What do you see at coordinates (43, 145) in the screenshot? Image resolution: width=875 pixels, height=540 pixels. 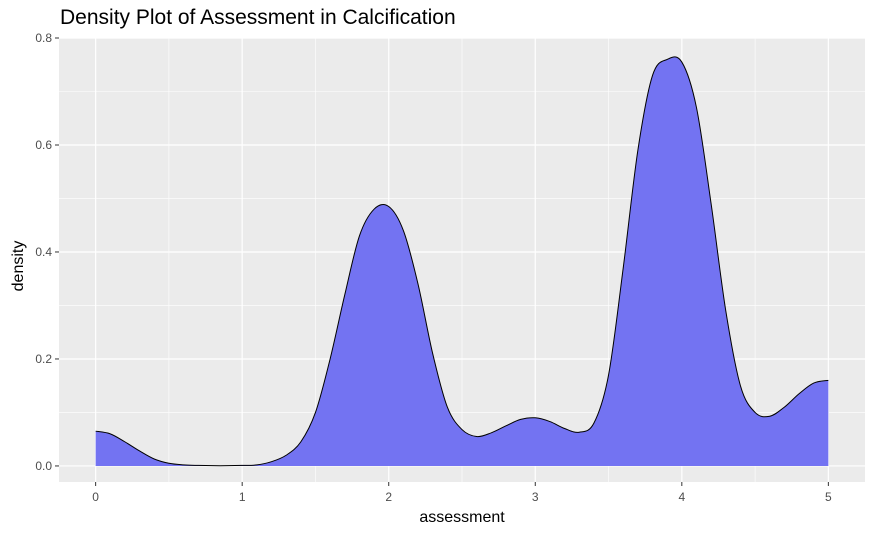 I see `y-tick-label: 0.6` at bounding box center [43, 145].